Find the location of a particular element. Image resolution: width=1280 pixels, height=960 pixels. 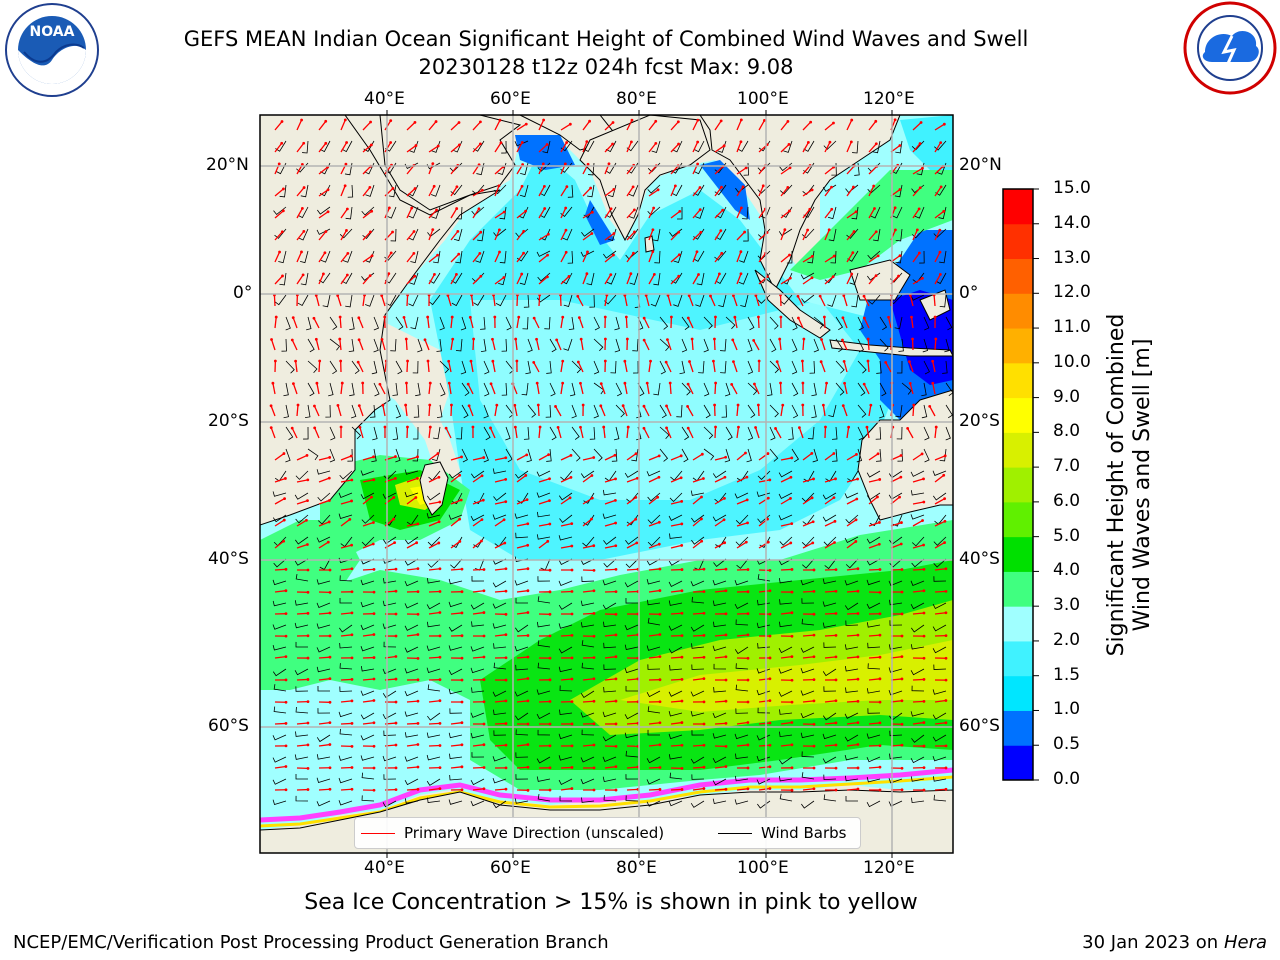

legend-swatch-black is located at coordinates (735, 833).